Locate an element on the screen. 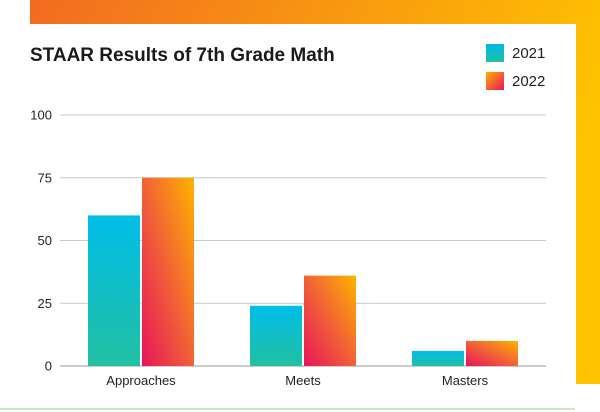 This screenshot has width=600, height=412. y-axis-ticks: 0 25 50 75 100 is located at coordinates (41, 241).